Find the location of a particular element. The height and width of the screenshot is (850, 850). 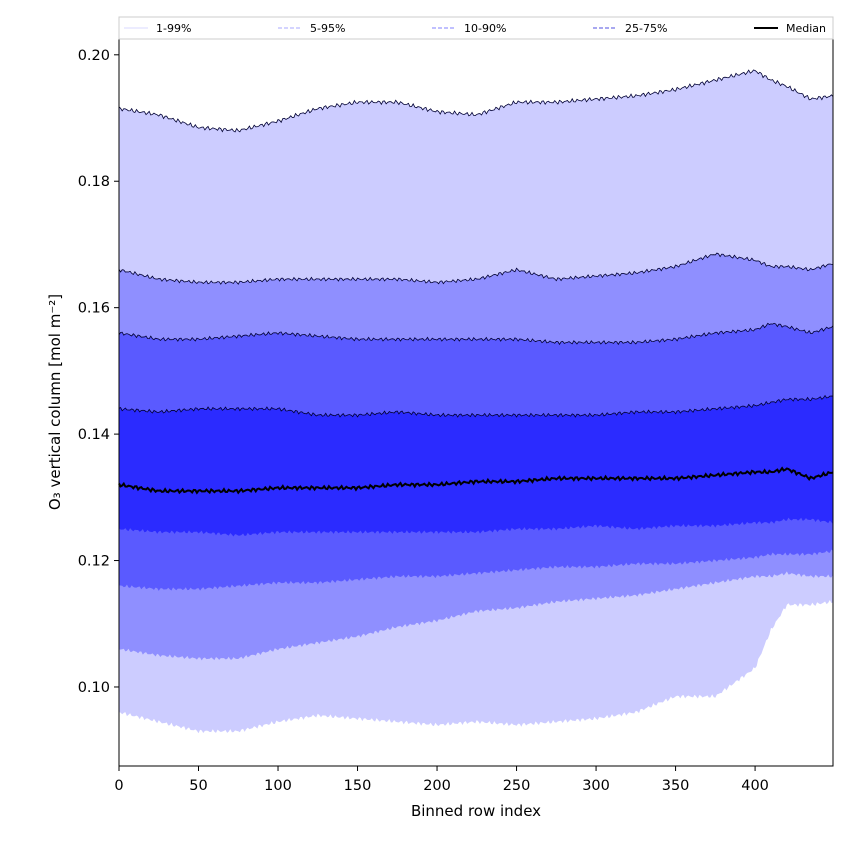

x-tick-label: 250 is located at coordinates (517, 786).